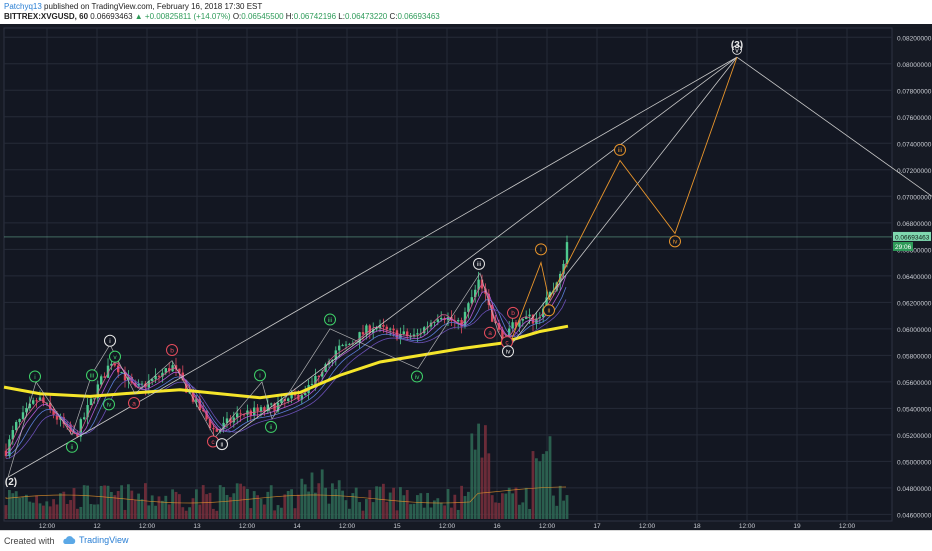 This screenshot has height=551, width=932. I want to click on x-tick-label: 19, so click(797, 526).